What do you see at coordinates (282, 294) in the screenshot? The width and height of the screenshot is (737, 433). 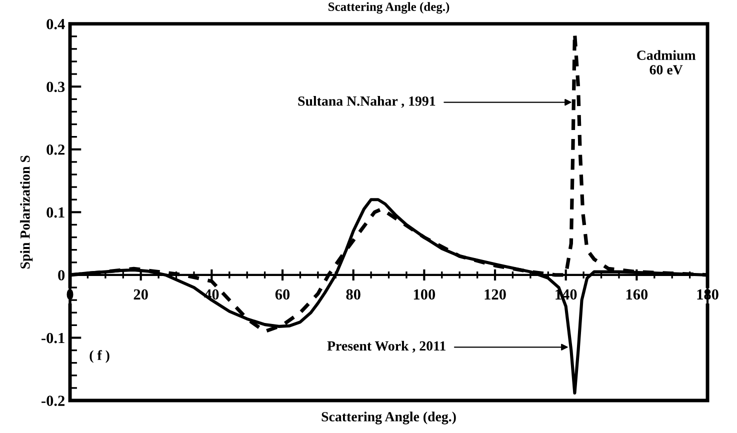 I see `x-tick-label: 60` at bounding box center [282, 294].